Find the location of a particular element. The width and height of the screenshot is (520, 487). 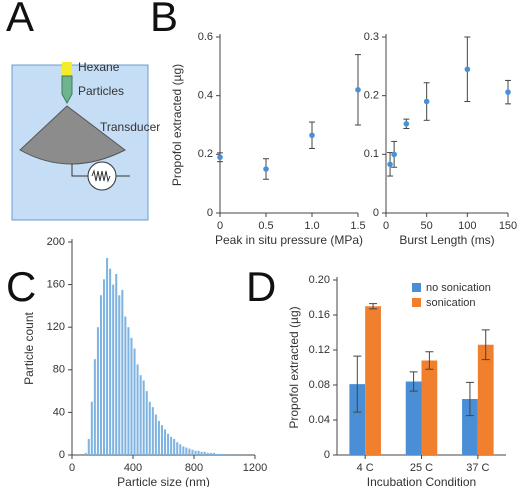

panel-letter: C is located at coordinates (21, 286).